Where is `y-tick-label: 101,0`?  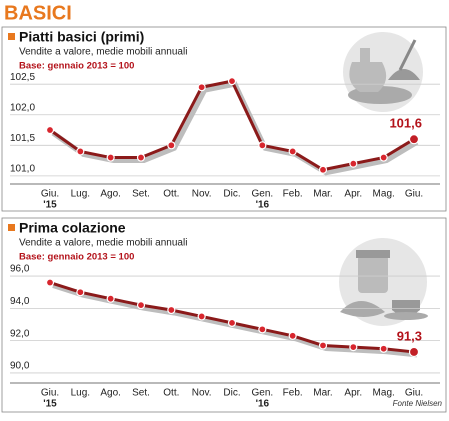 y-tick-label: 101,0 is located at coordinates (22, 169).